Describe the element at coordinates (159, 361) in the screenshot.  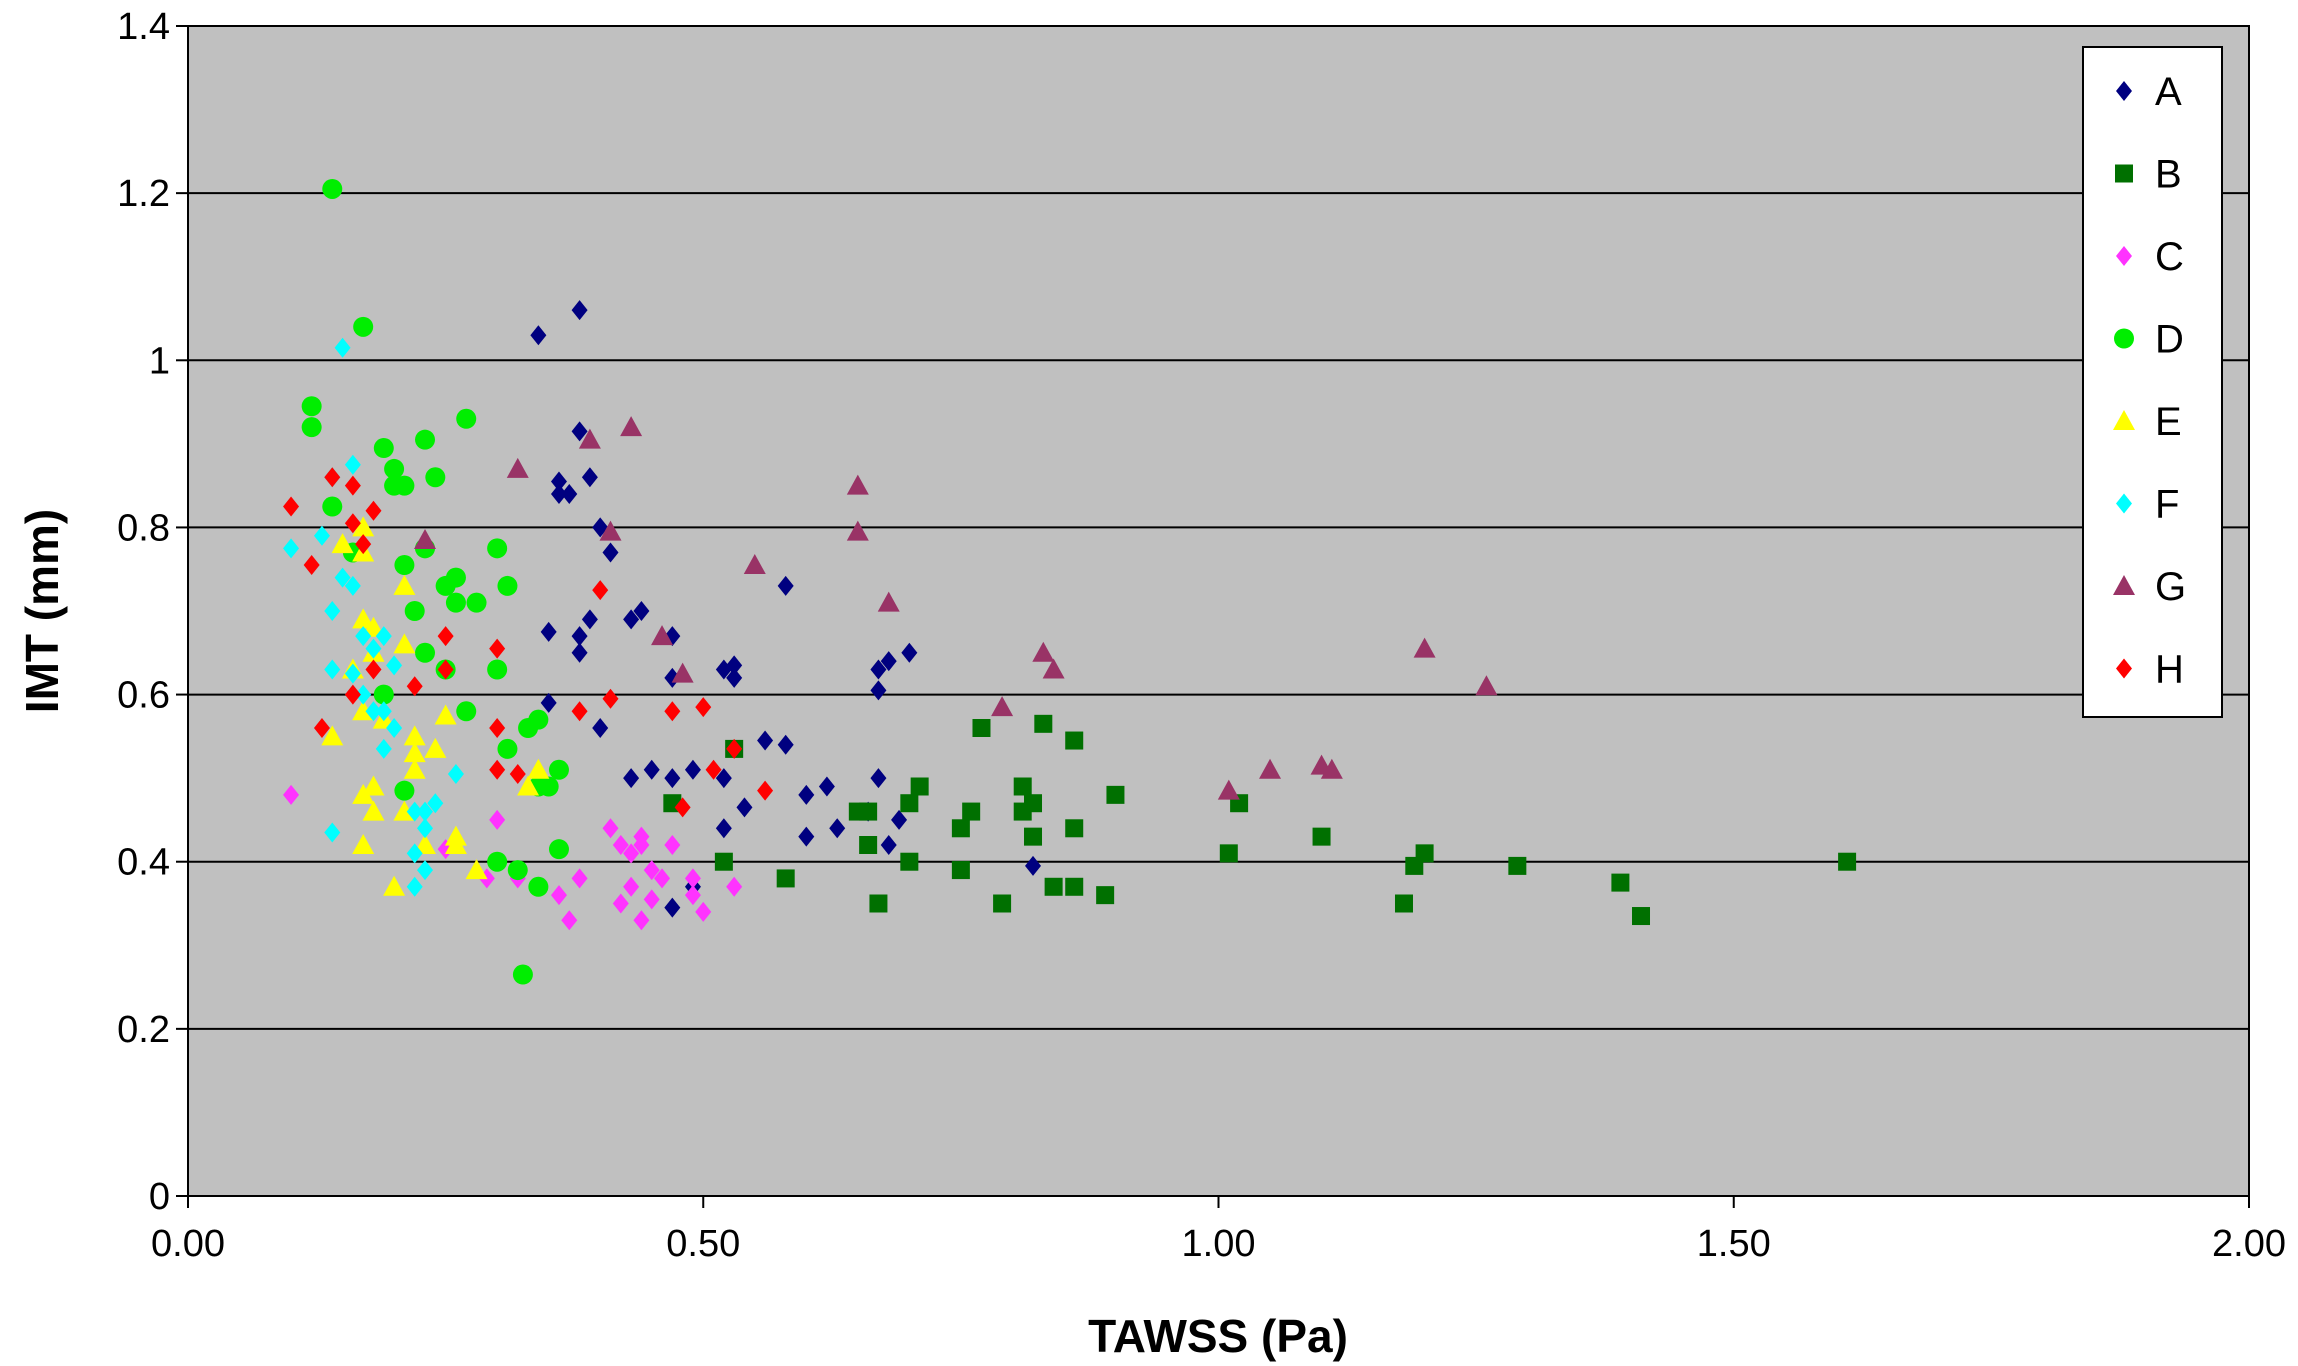
I see `y-tick-label: 1` at that location.